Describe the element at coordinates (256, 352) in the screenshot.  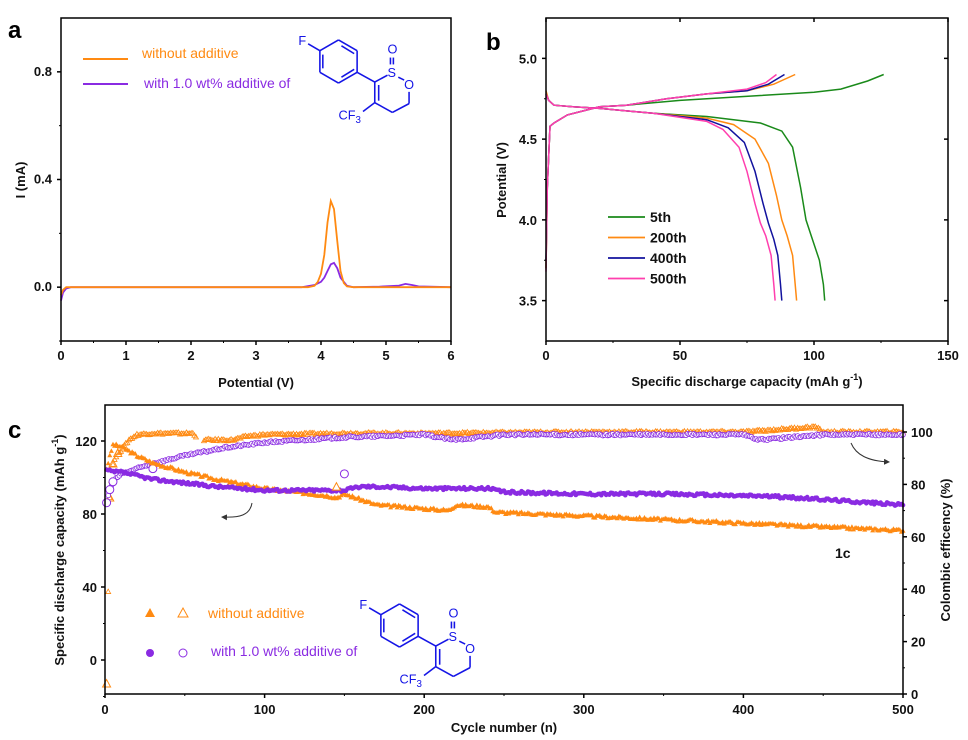
I see `panel-a-x-ticks: 0 1 2 3 4 5 6` at that location.